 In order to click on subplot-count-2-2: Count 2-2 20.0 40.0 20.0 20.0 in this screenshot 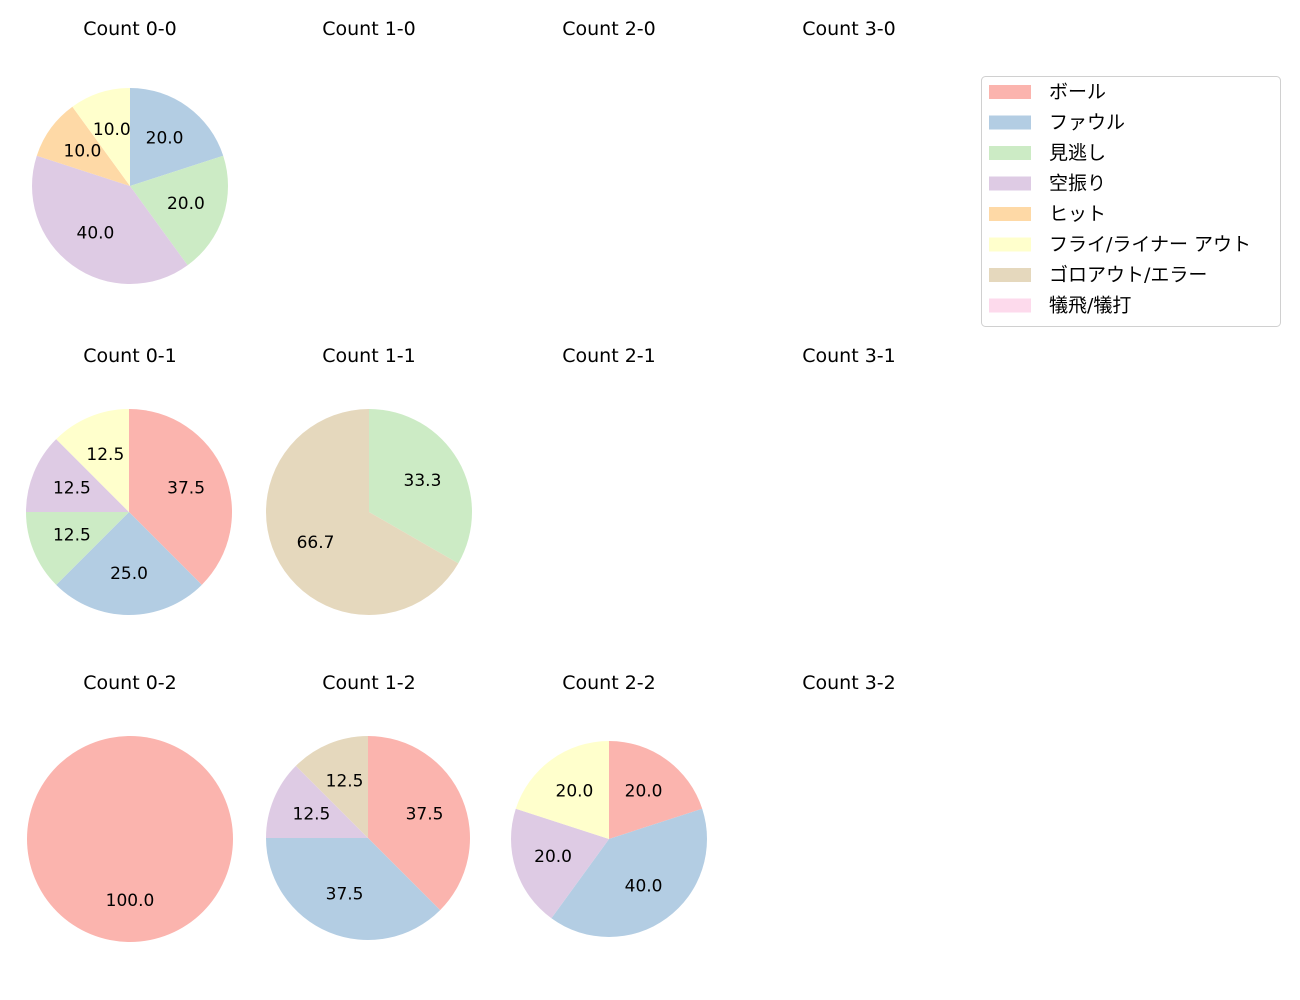, I will do `click(609, 805)`.